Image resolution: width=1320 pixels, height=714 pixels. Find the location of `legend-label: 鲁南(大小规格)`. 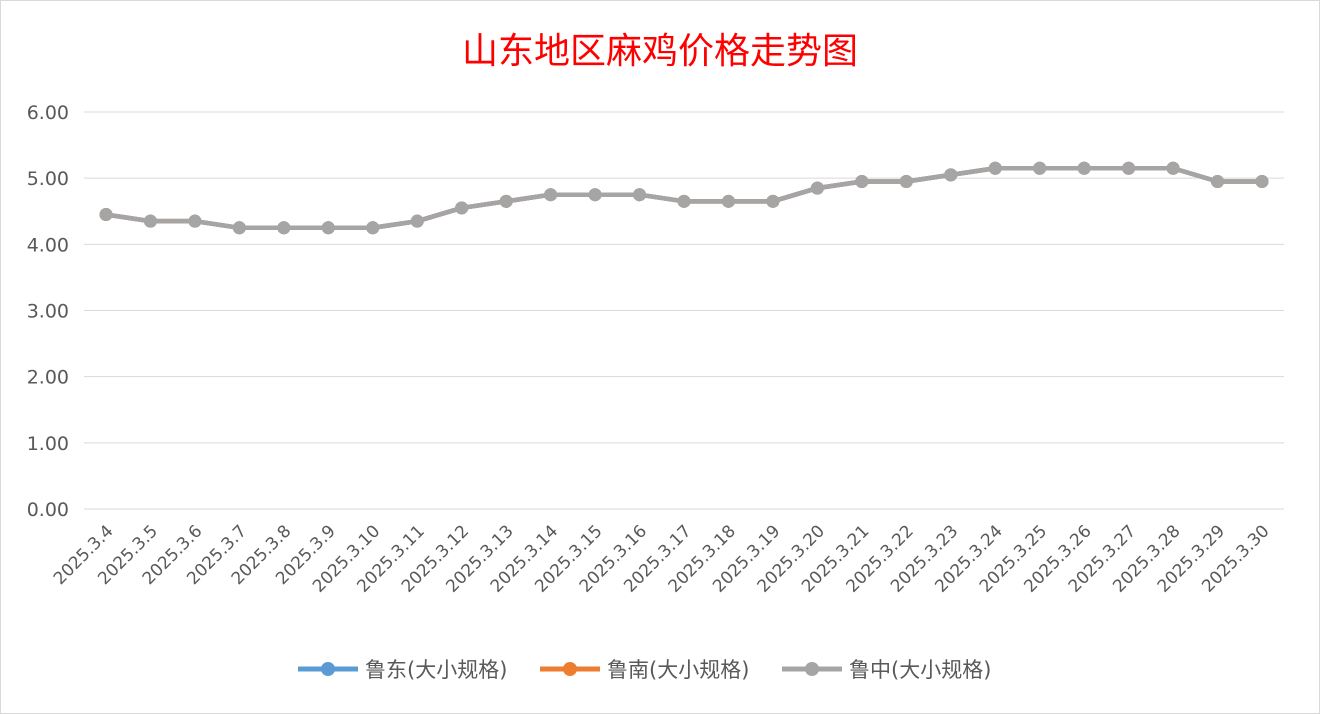

legend-label: 鲁南(大小规格) is located at coordinates (678, 670).